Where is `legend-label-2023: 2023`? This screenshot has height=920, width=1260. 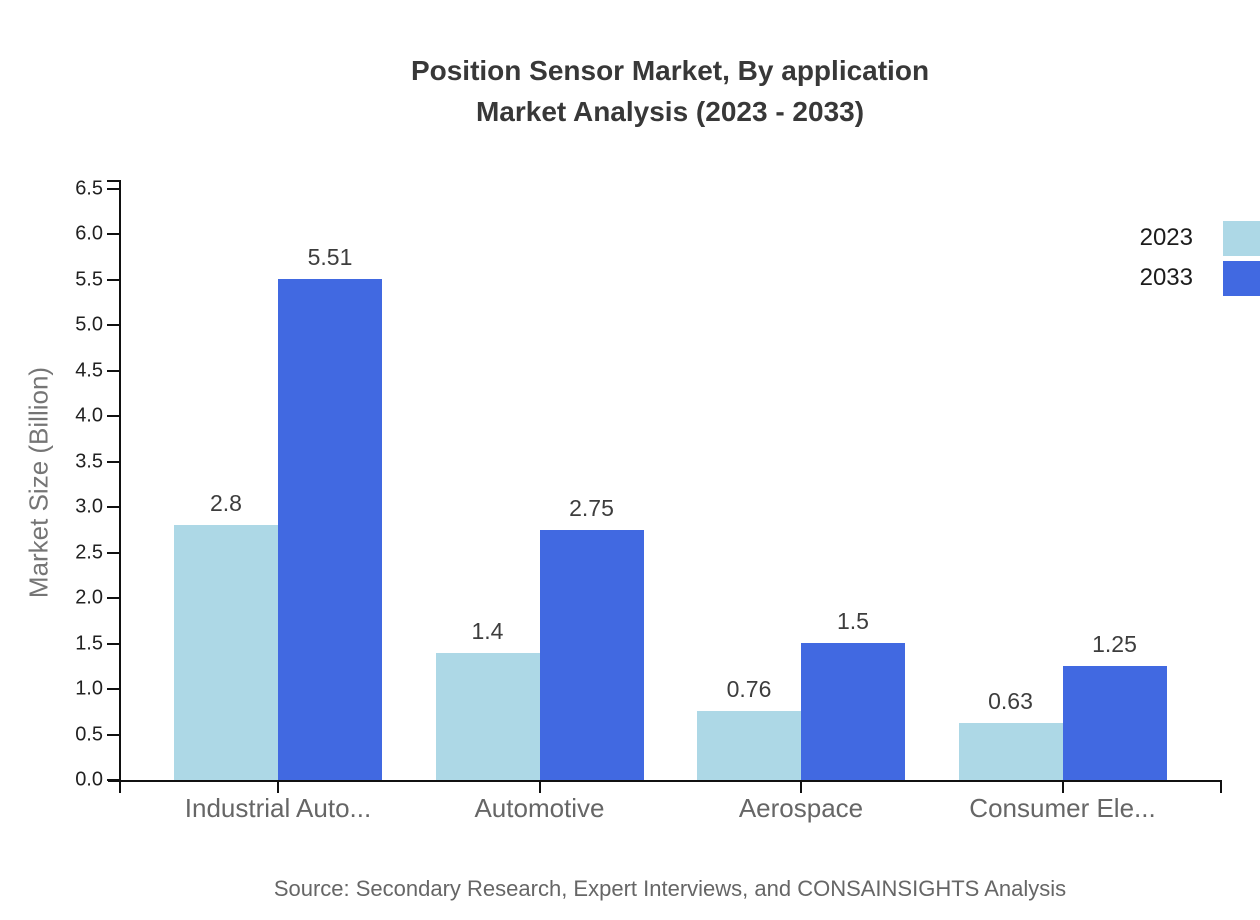 legend-label-2023: 2023 is located at coordinates (1166, 237).